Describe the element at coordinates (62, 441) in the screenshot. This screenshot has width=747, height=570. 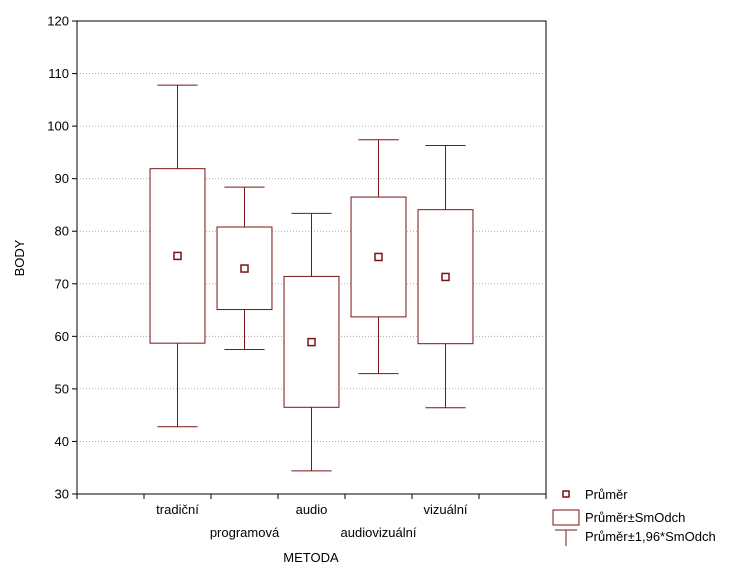
I see `y-tick-label: 40` at that location.